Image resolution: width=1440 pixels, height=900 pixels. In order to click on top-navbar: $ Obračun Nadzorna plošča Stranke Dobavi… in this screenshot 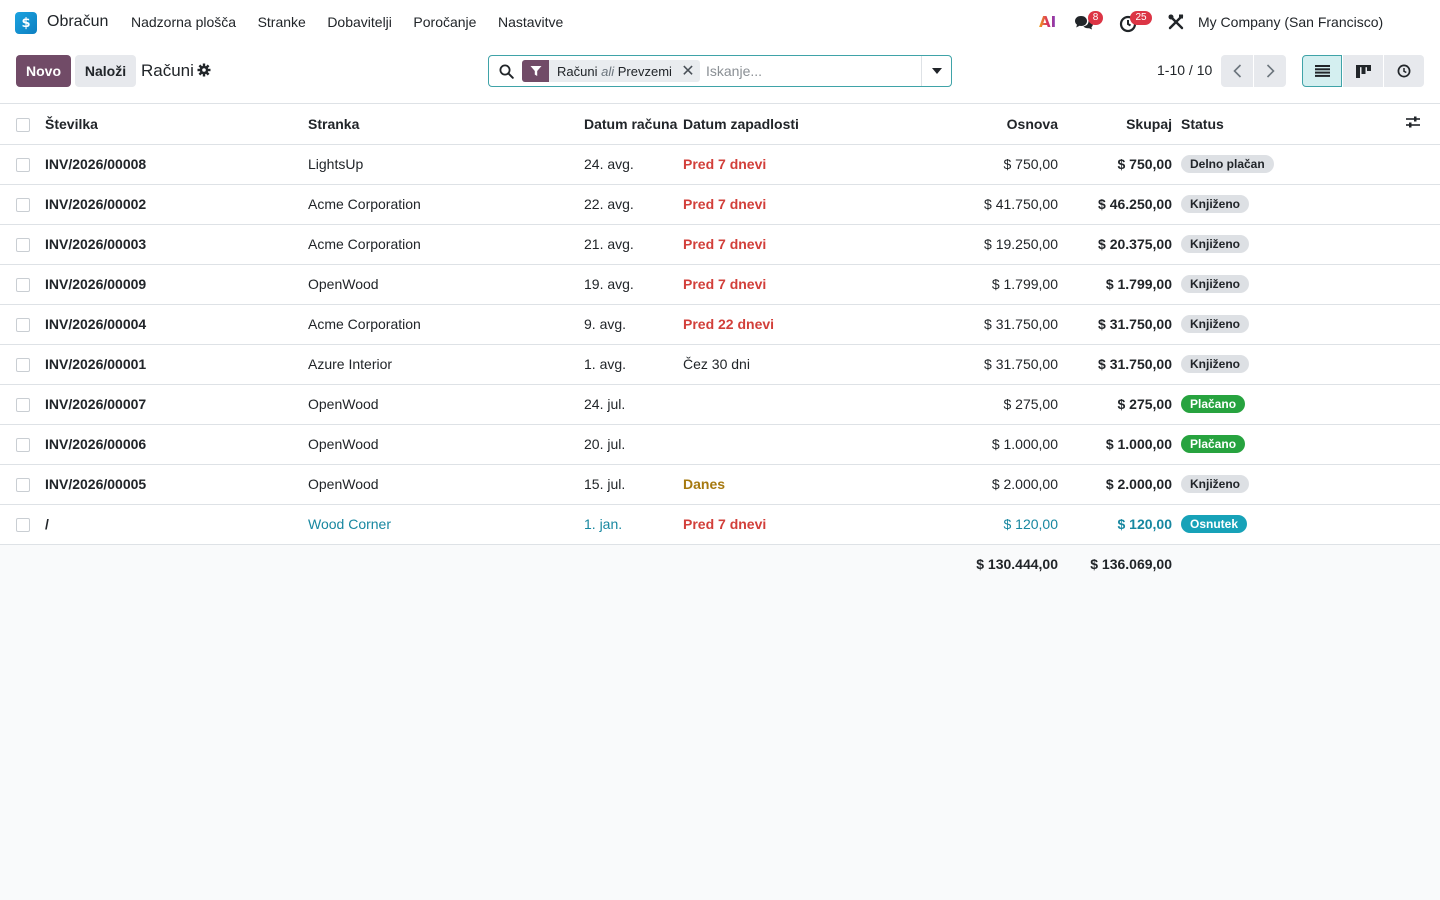, I will do `click(720, 23)`.